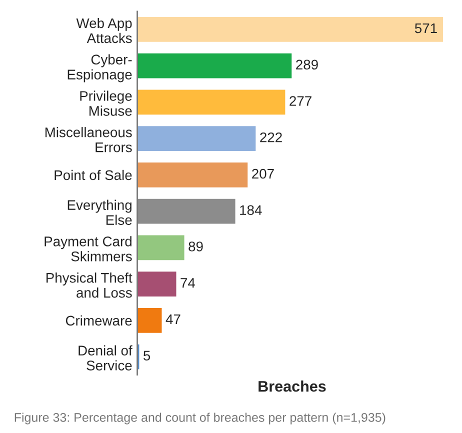 This screenshot has height=433, width=462. Describe the element at coordinates (93, 175) in the screenshot. I see `y-tick-label: Point of Sale` at that location.